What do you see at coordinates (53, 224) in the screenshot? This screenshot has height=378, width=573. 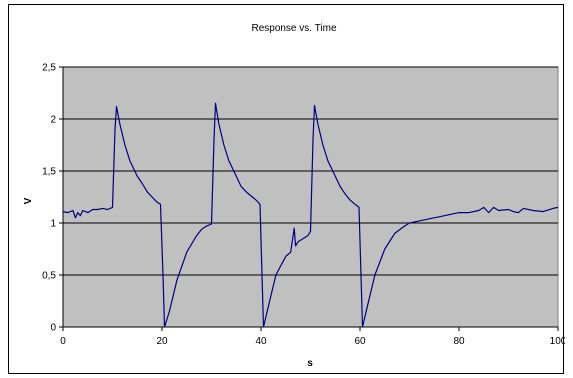 I see `y-tick-label: 1` at bounding box center [53, 224].